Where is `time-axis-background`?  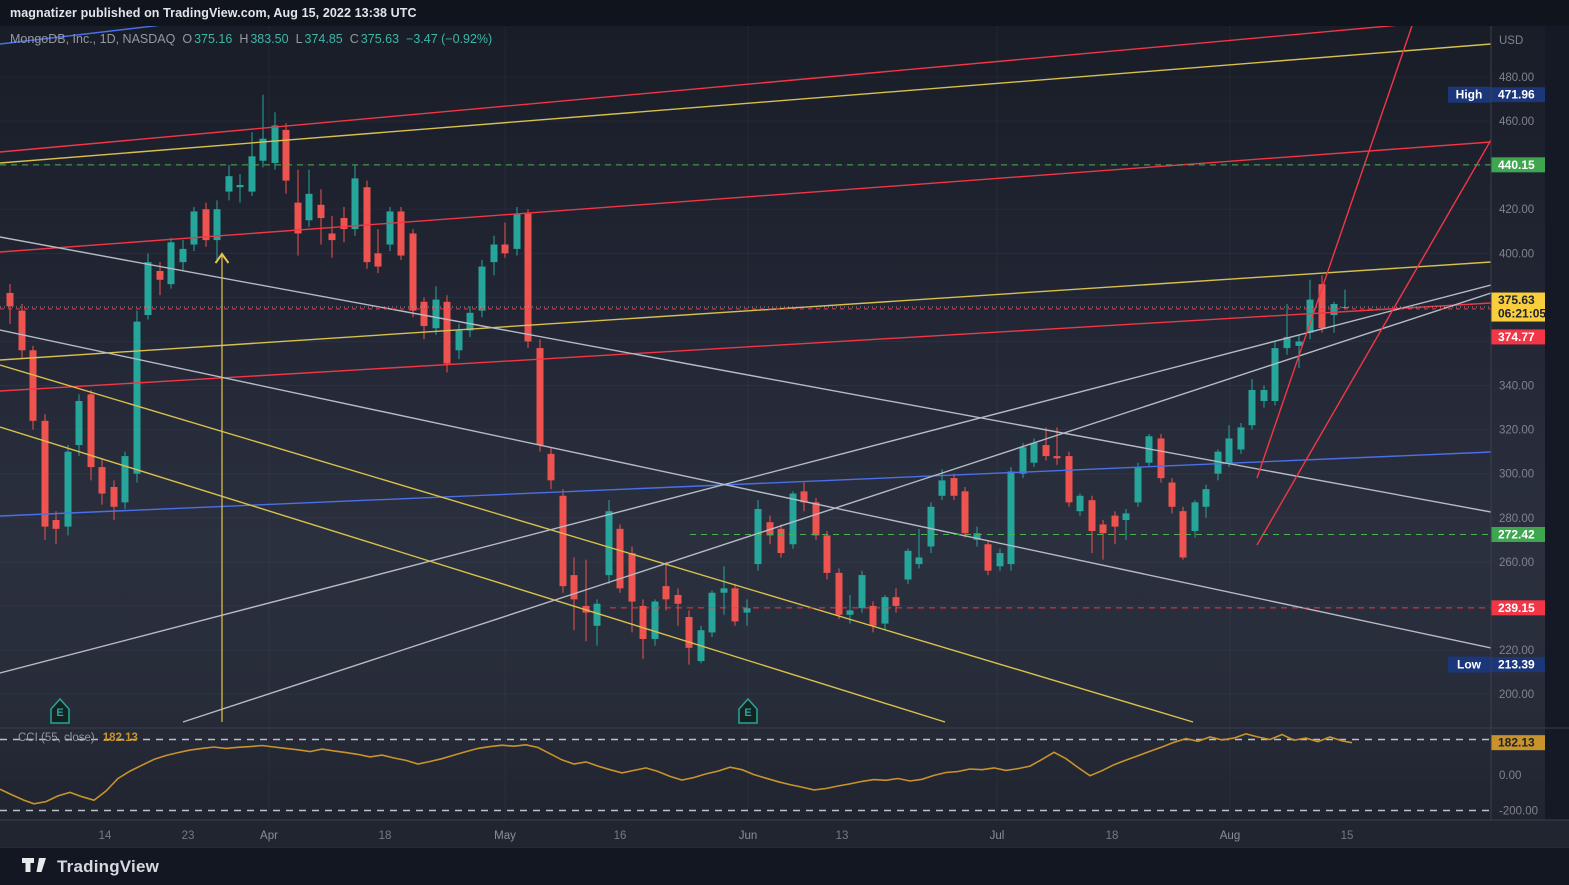 time-axis-background is located at coordinates (784, 834).